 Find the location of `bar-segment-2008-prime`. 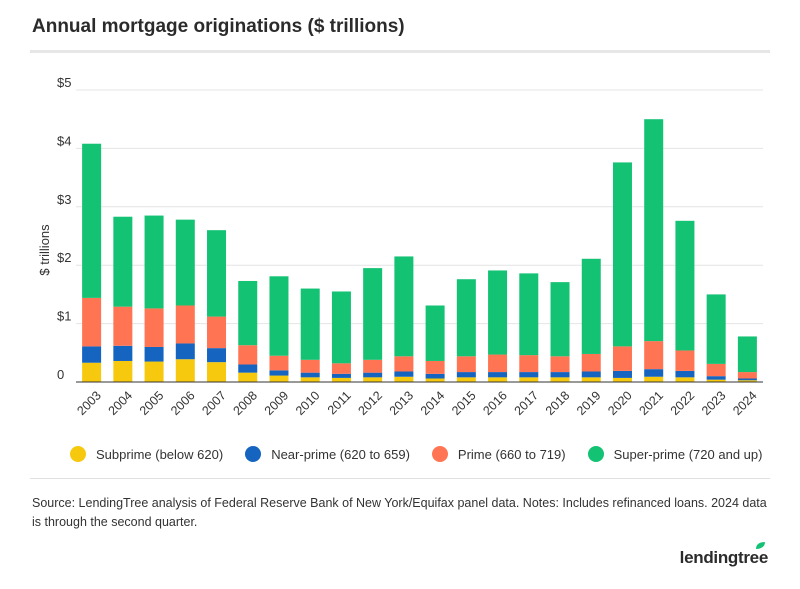

bar-segment-2008-prime is located at coordinates (248, 355).